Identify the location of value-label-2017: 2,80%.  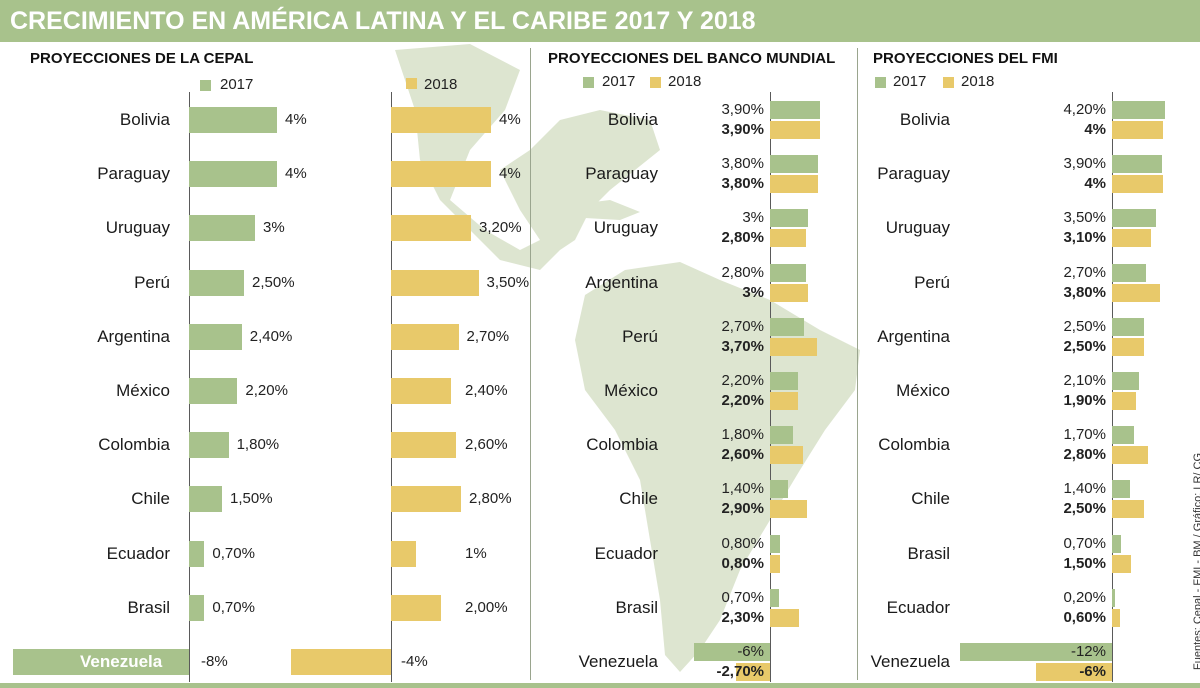
(742, 272).